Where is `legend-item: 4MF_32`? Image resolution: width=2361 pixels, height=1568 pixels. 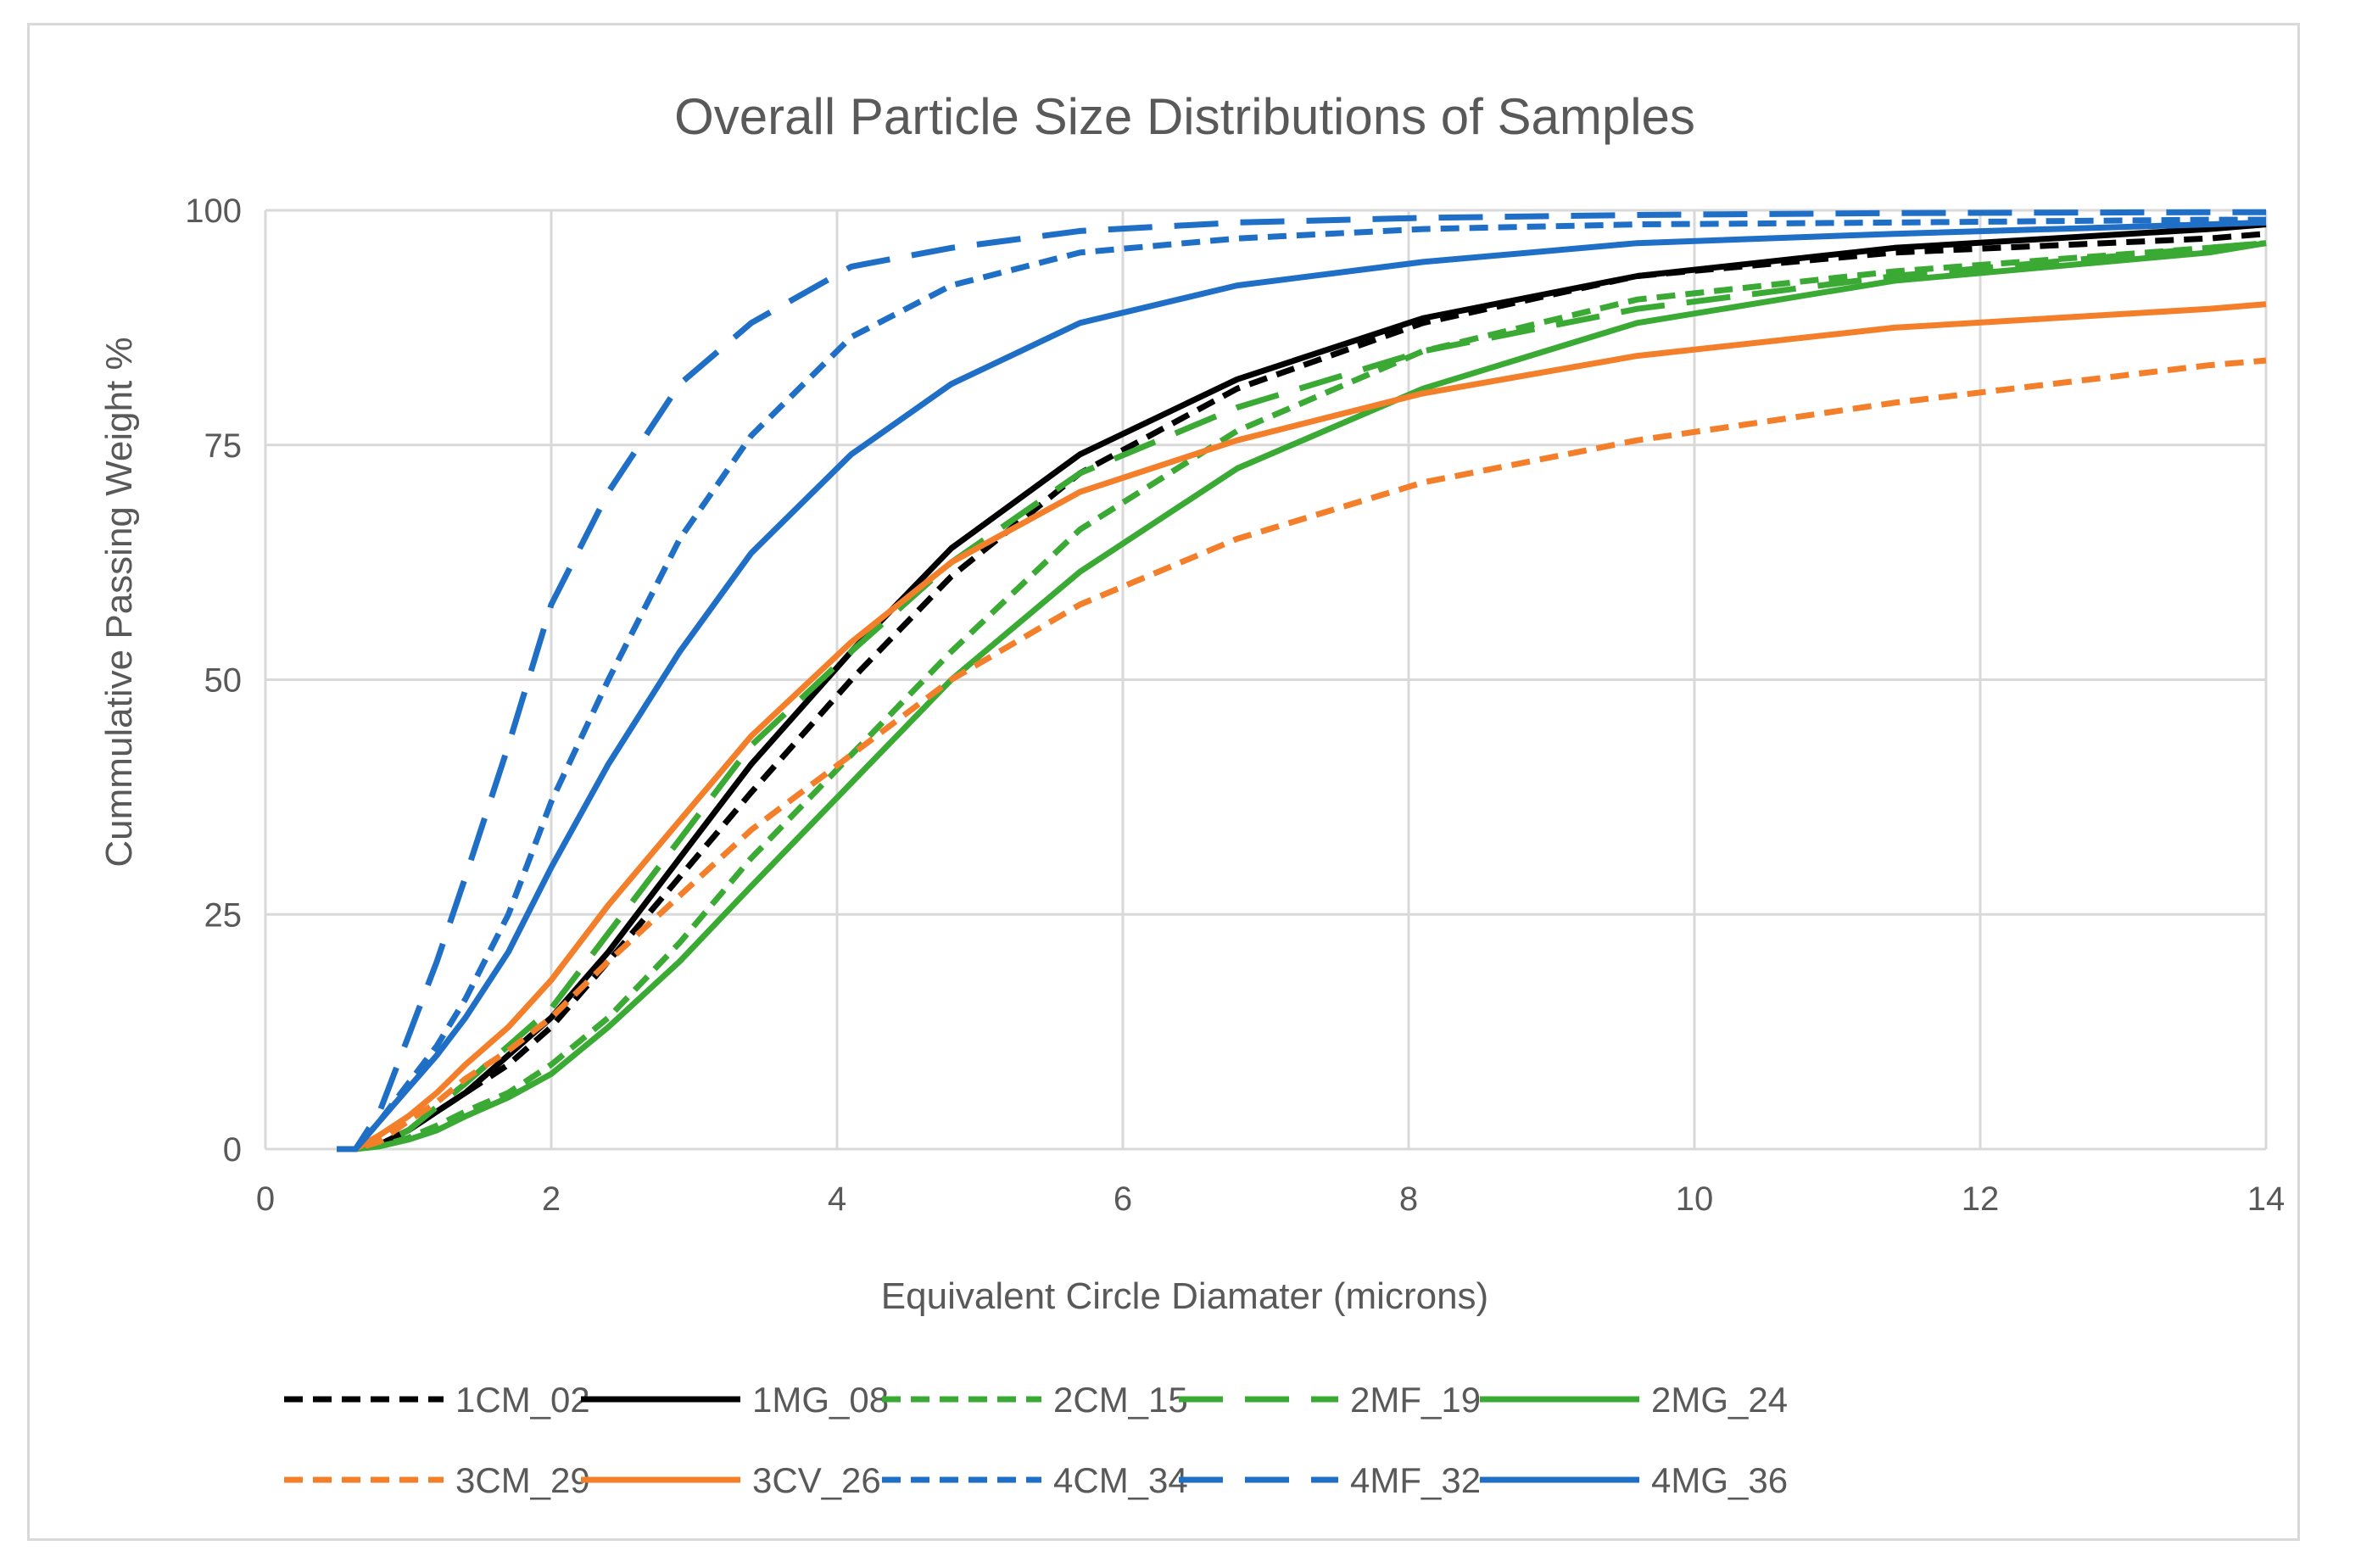 legend-item: 4MF_32 is located at coordinates (1330, 1480).